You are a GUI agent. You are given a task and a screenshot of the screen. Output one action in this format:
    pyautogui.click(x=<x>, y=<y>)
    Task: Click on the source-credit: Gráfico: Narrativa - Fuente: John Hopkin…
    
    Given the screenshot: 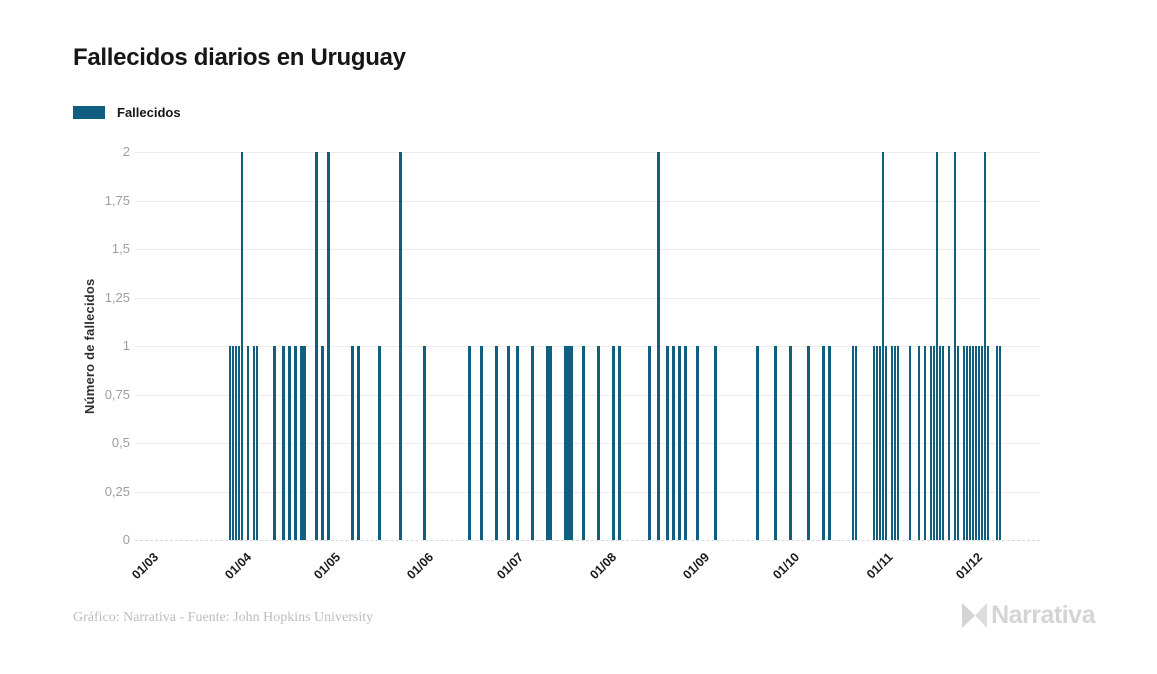 What is the action you would take?
    pyautogui.click(x=223, y=617)
    